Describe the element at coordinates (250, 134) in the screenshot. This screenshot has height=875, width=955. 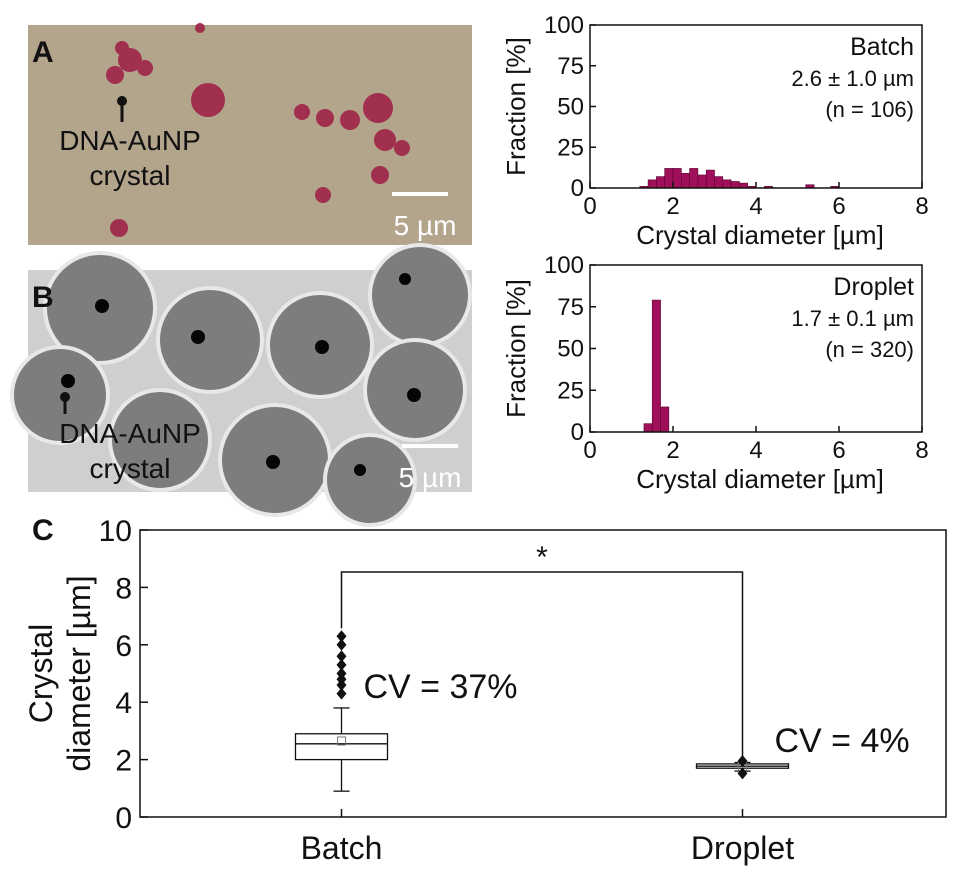
I see `micrograph-a` at that location.